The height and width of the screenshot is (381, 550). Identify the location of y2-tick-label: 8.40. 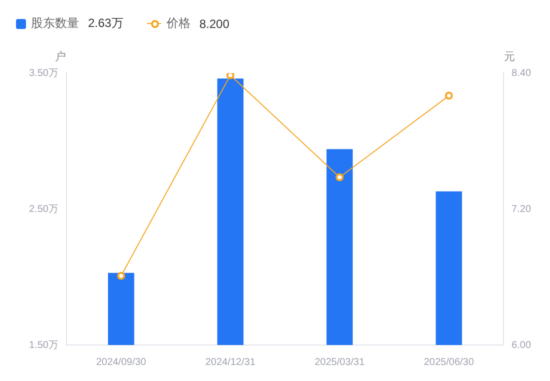
(522, 73).